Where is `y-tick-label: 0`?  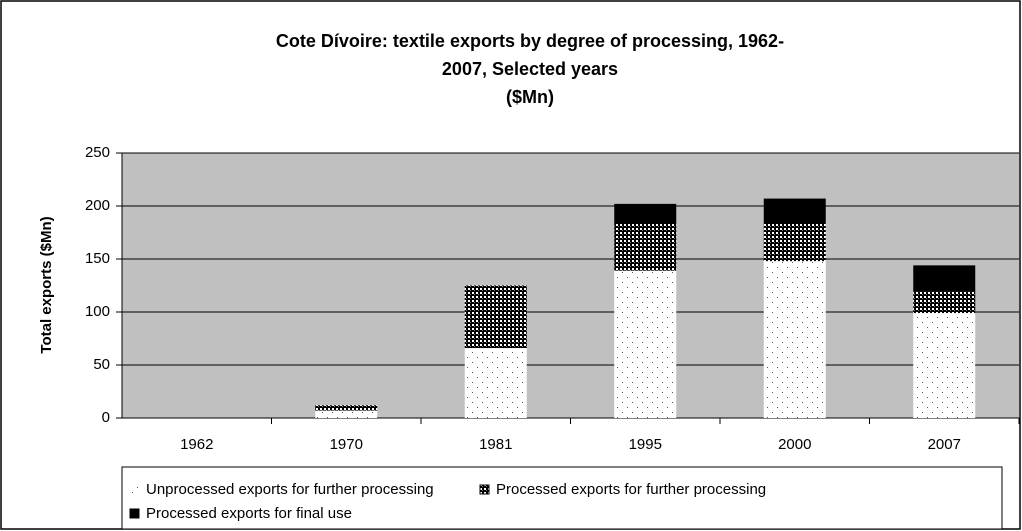
y-tick-label: 0 is located at coordinates (106, 417).